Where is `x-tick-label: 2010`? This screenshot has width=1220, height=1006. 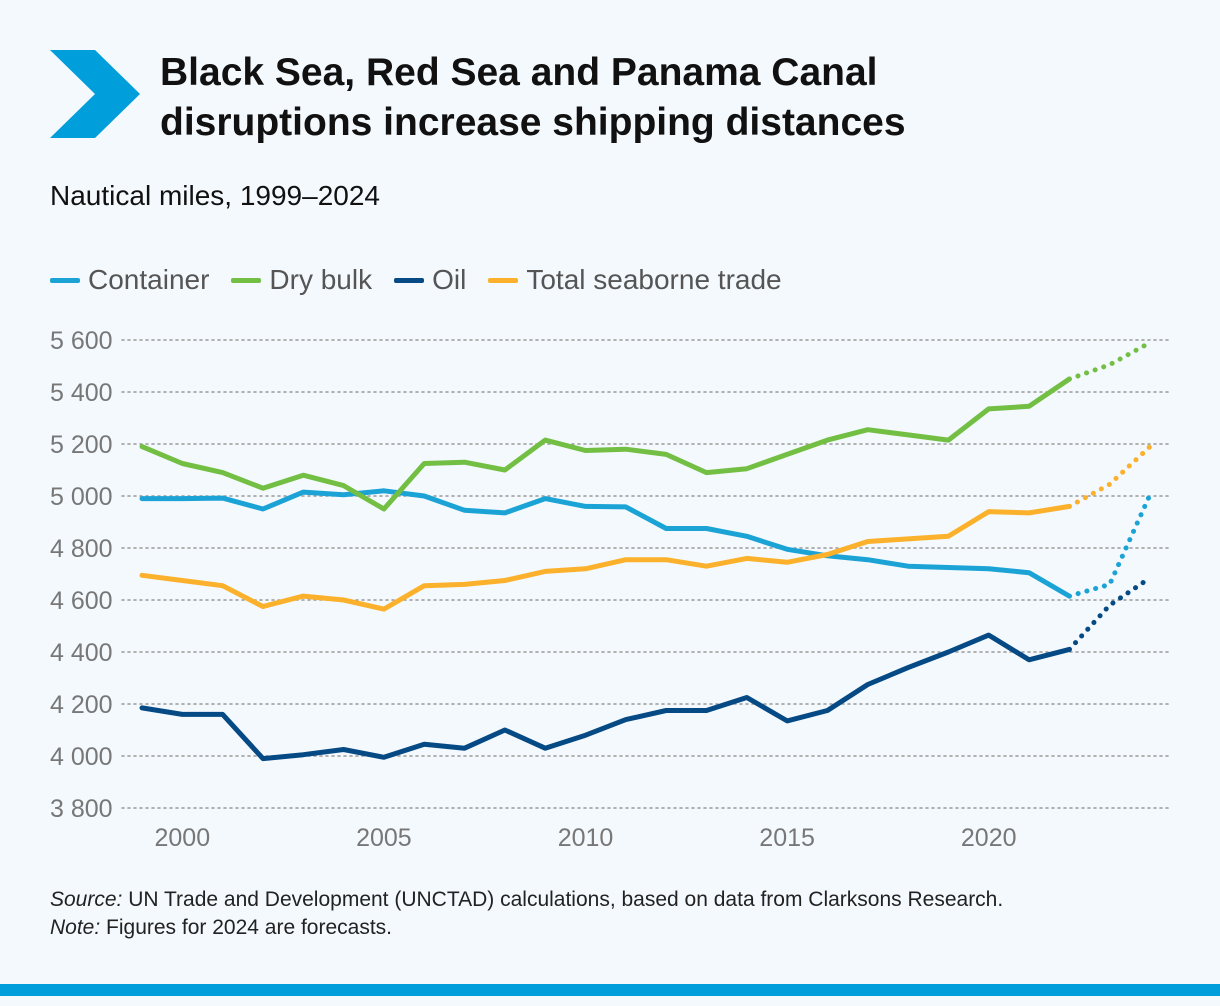 x-tick-label: 2010 is located at coordinates (586, 838).